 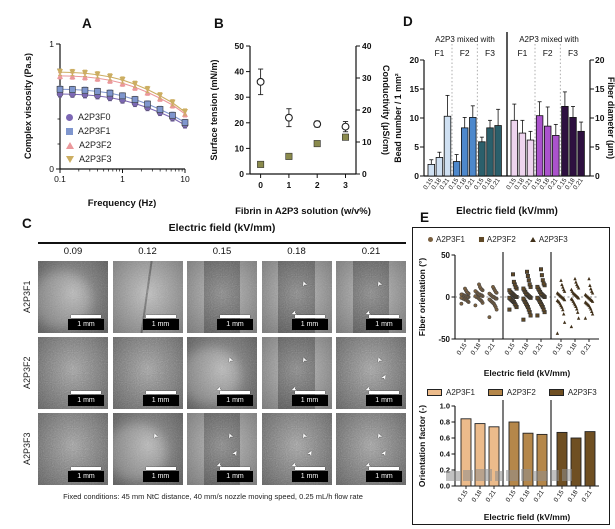 I want to click on tridown-marker-icon, so click(x=70, y=159).